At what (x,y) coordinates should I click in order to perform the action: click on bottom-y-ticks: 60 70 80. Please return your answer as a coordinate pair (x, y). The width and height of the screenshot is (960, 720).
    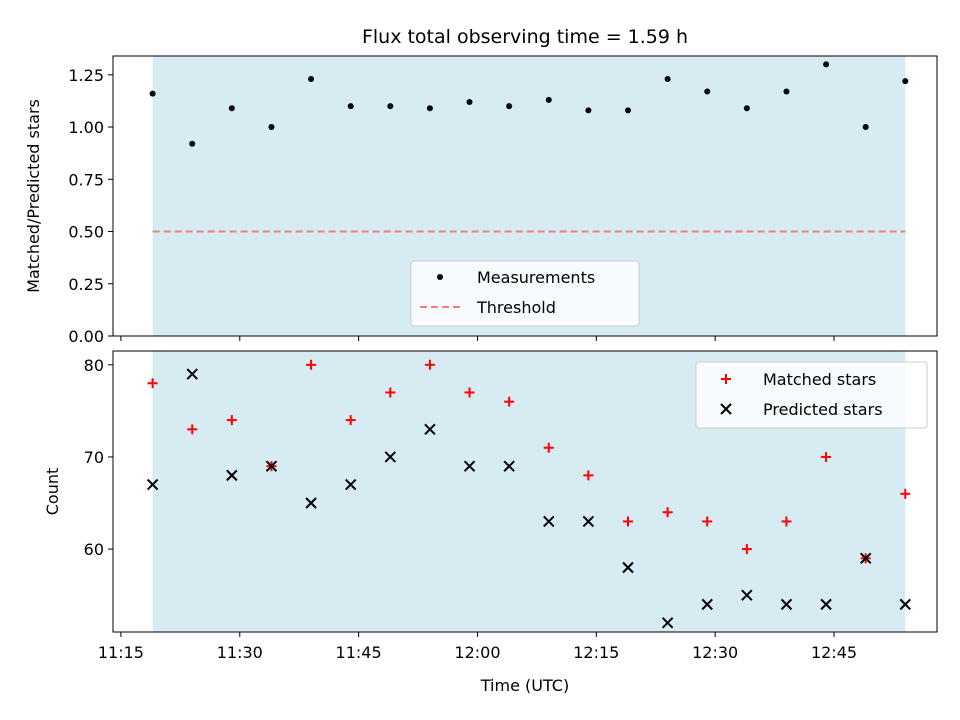
    Looking at the image, I should click on (98, 457).